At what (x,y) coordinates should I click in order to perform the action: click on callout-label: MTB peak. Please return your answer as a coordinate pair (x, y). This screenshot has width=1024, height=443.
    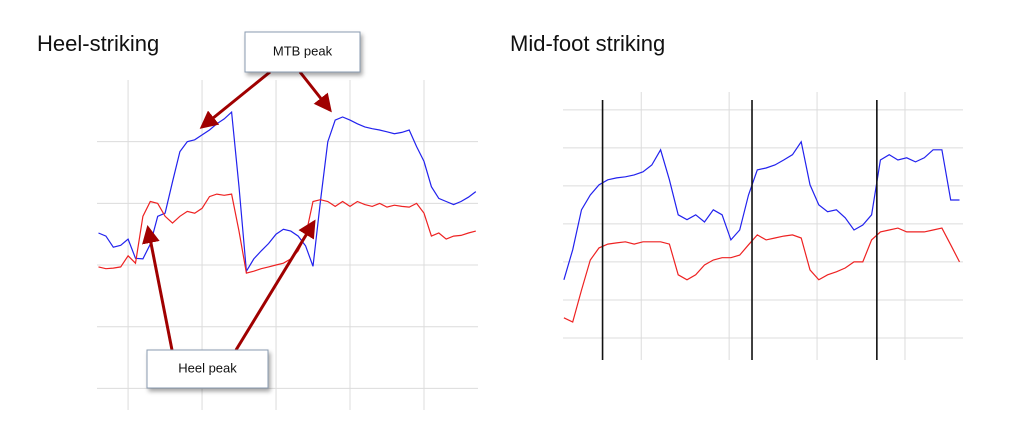
    Looking at the image, I should click on (303, 50).